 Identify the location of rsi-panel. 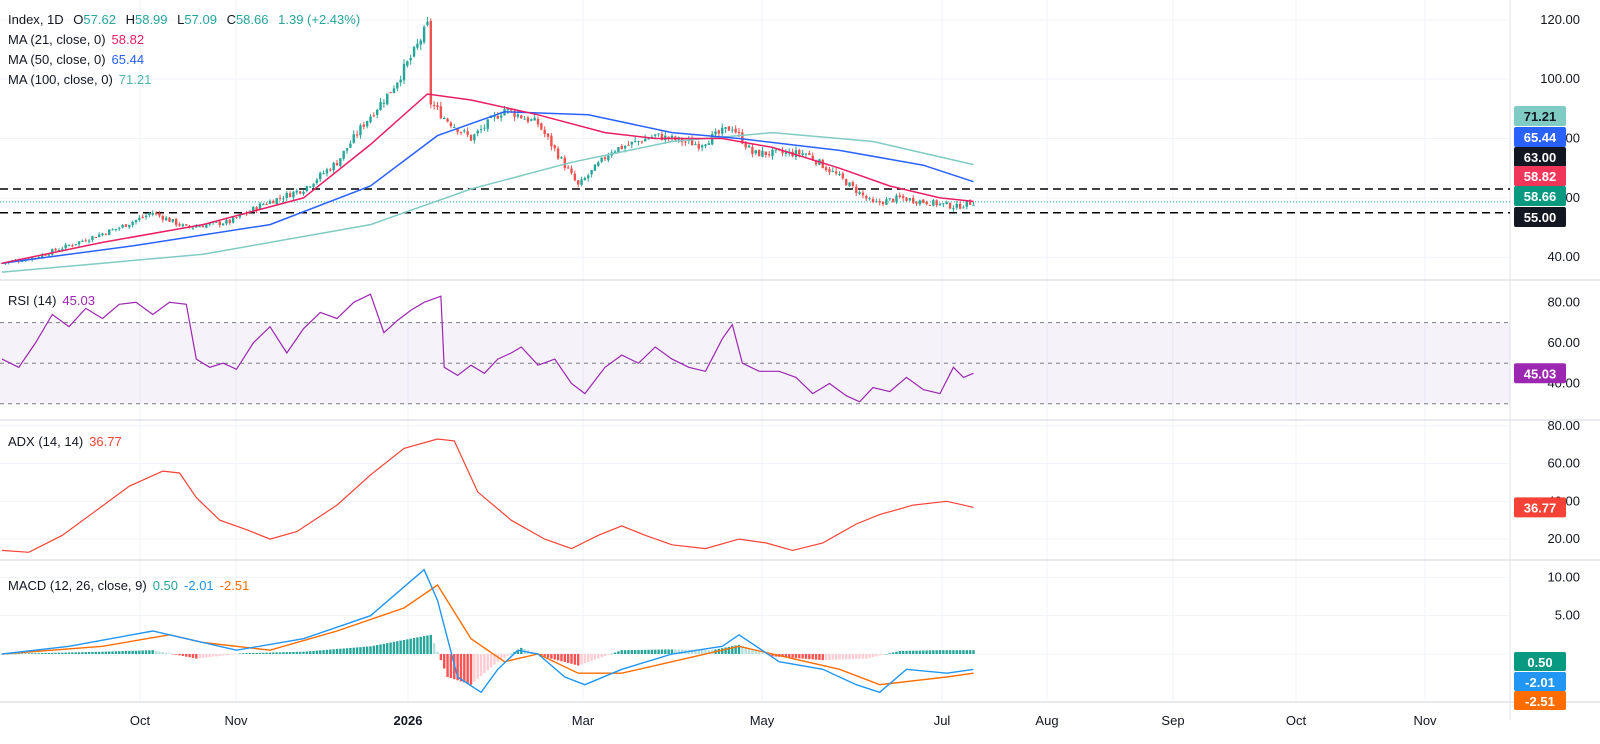
(755, 349).